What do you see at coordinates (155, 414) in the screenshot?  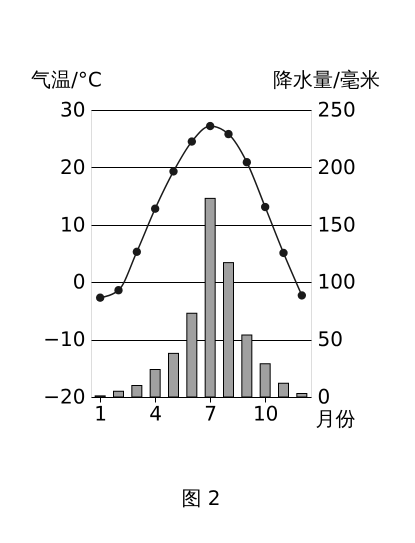 I see `x-tick-label: 4` at bounding box center [155, 414].